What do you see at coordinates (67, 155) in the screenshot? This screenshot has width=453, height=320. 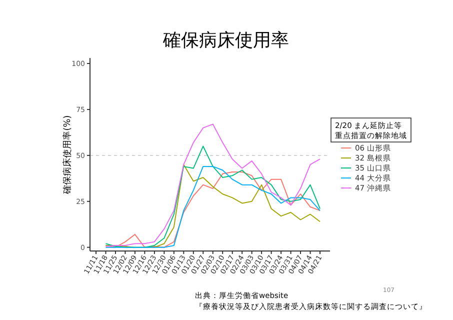 I see `y-axis-title: 確保病床使用率(%)` at bounding box center [67, 155].